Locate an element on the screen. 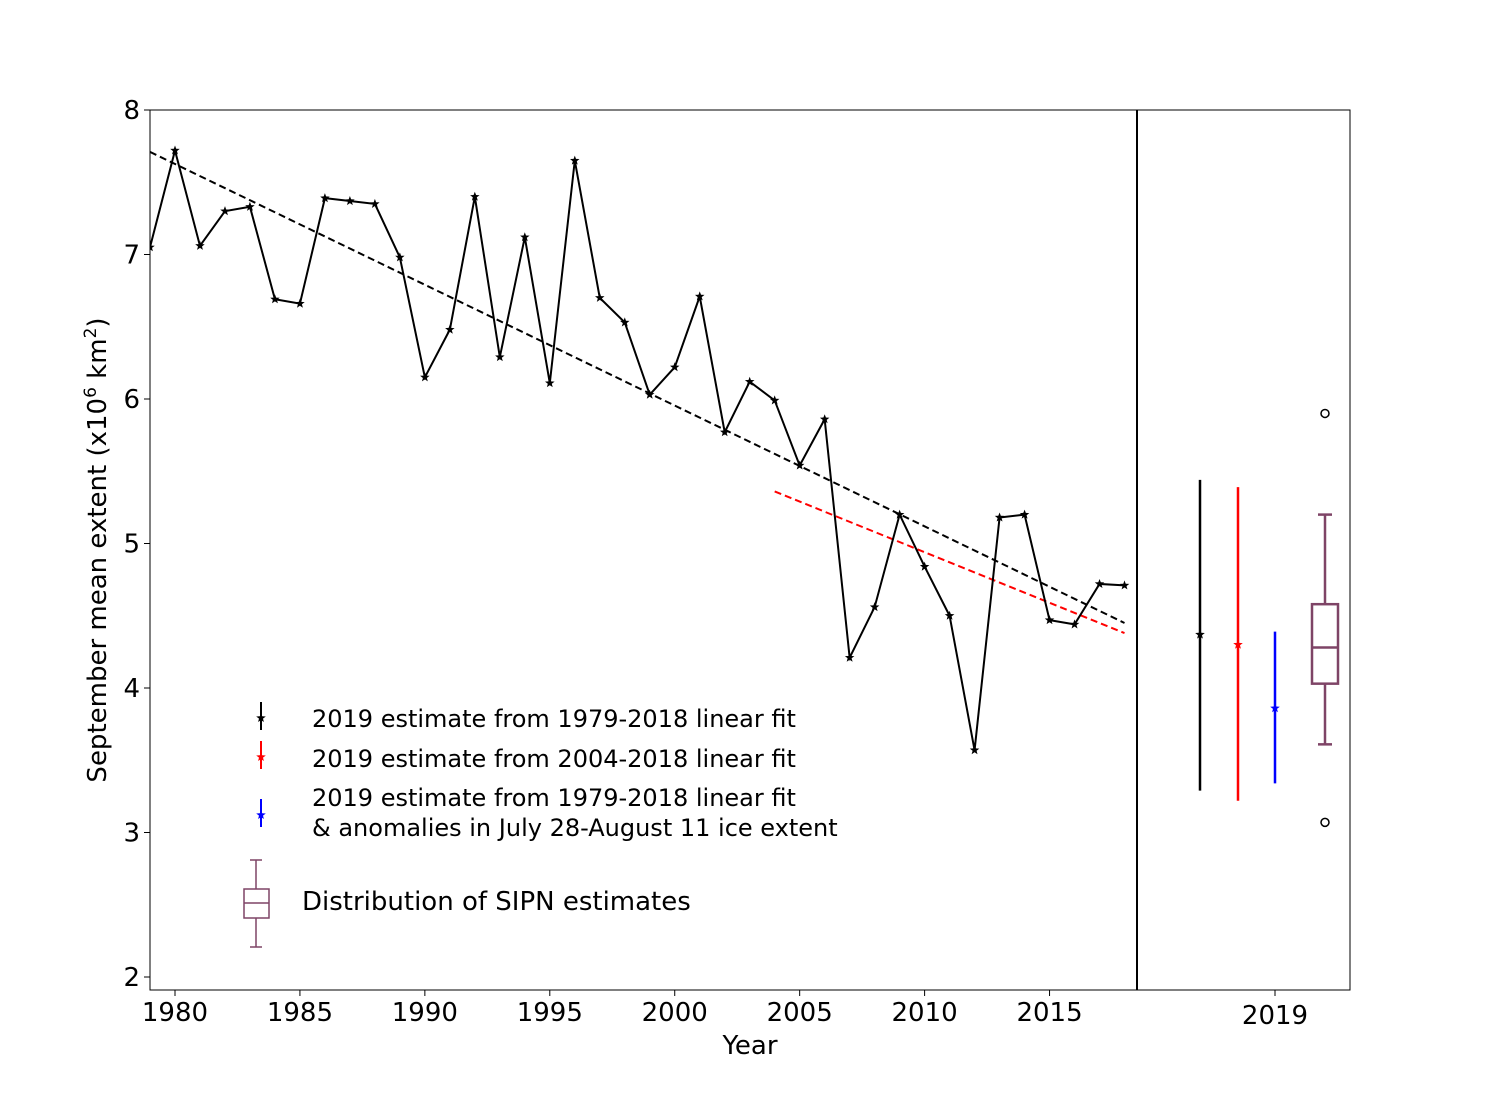 The image size is (1500, 1104). data-point-1983 is located at coordinates (250, 206).